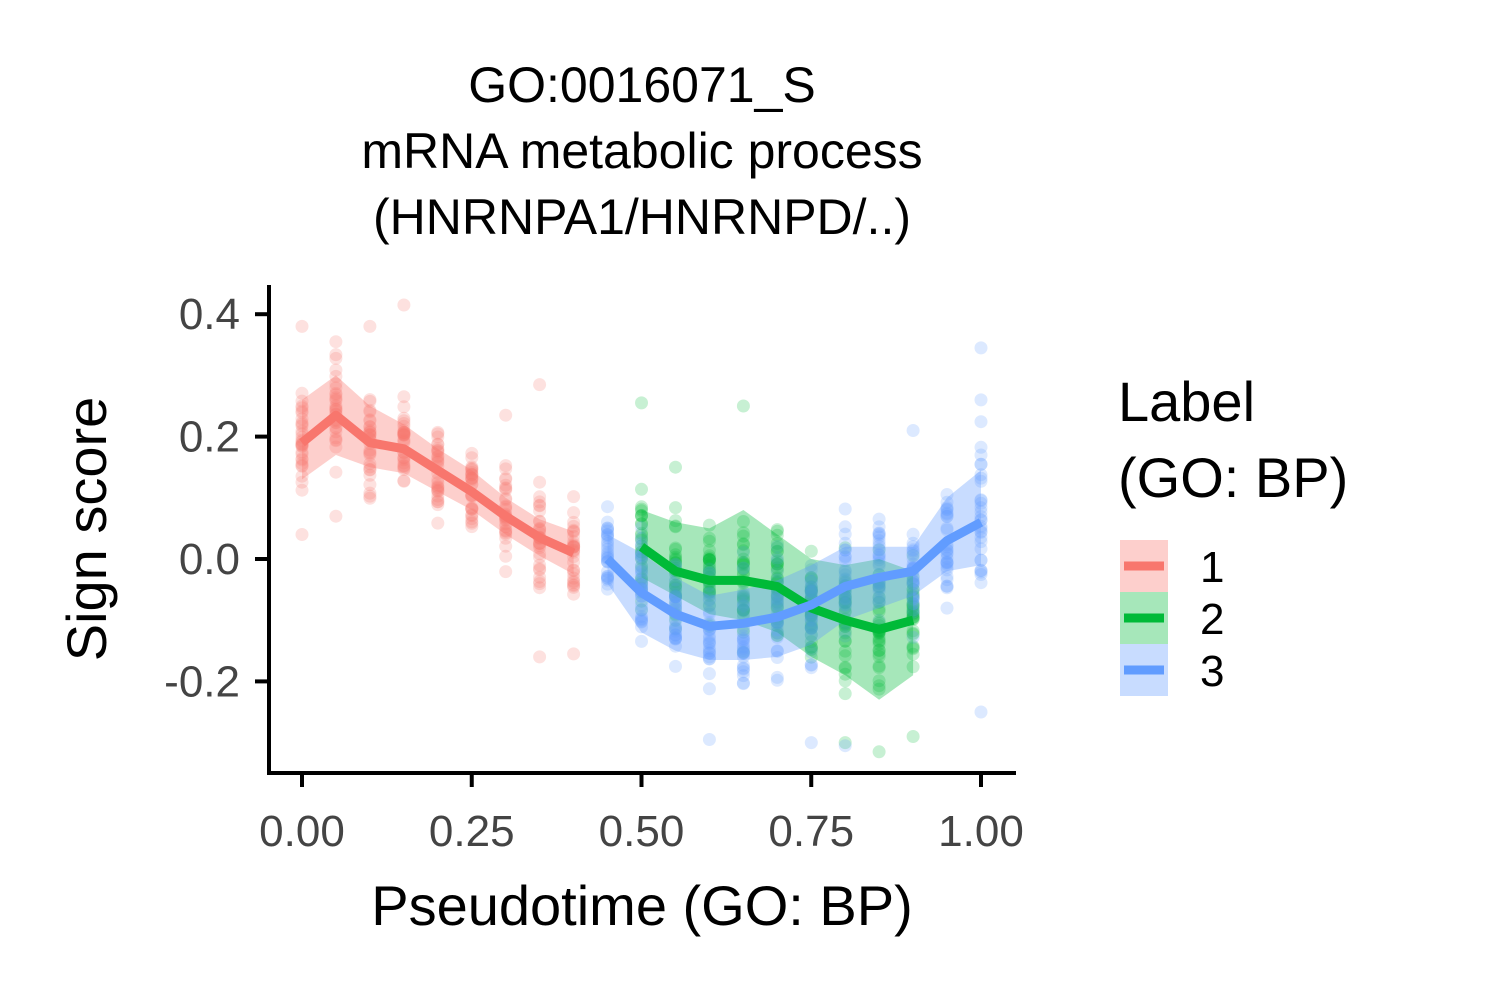 The image size is (1500, 1000). Describe the element at coordinates (1212, 619) in the screenshot. I see `legend-label-2: 2` at that location.